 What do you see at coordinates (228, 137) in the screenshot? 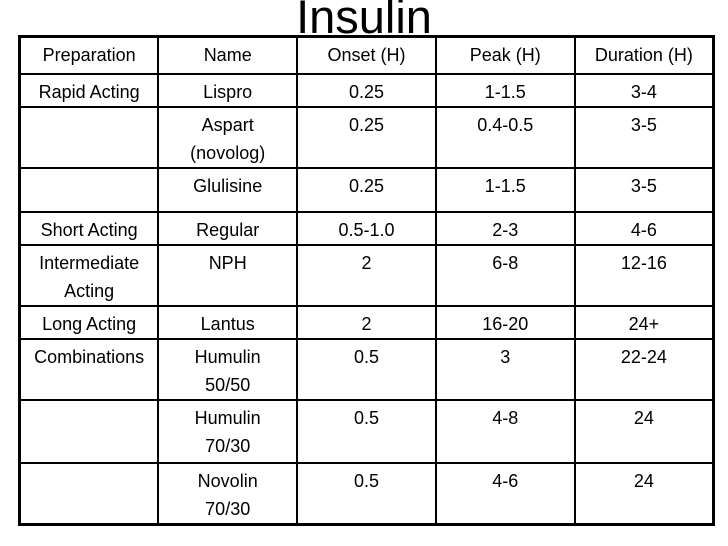
I see `cell-name: Aspart (novolog)` at bounding box center [228, 137].